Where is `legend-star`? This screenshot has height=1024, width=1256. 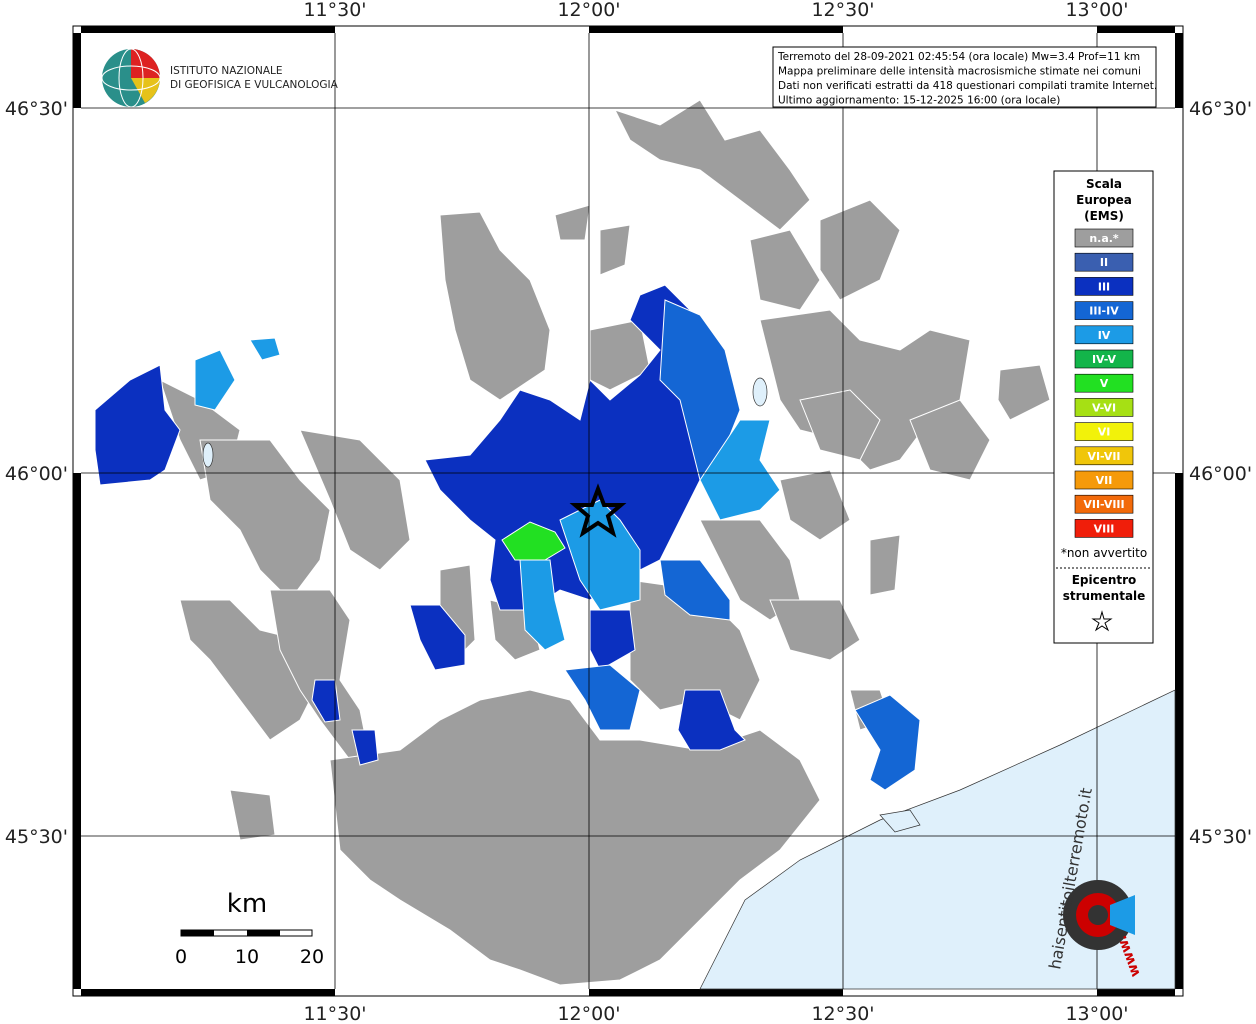
legend-star is located at coordinates (1102, 621).